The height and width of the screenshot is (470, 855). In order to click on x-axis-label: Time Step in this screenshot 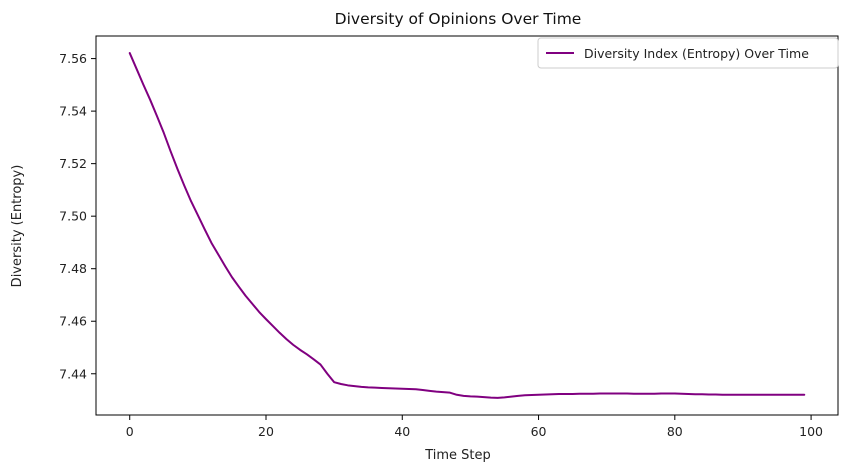, I will do `click(457, 455)`.